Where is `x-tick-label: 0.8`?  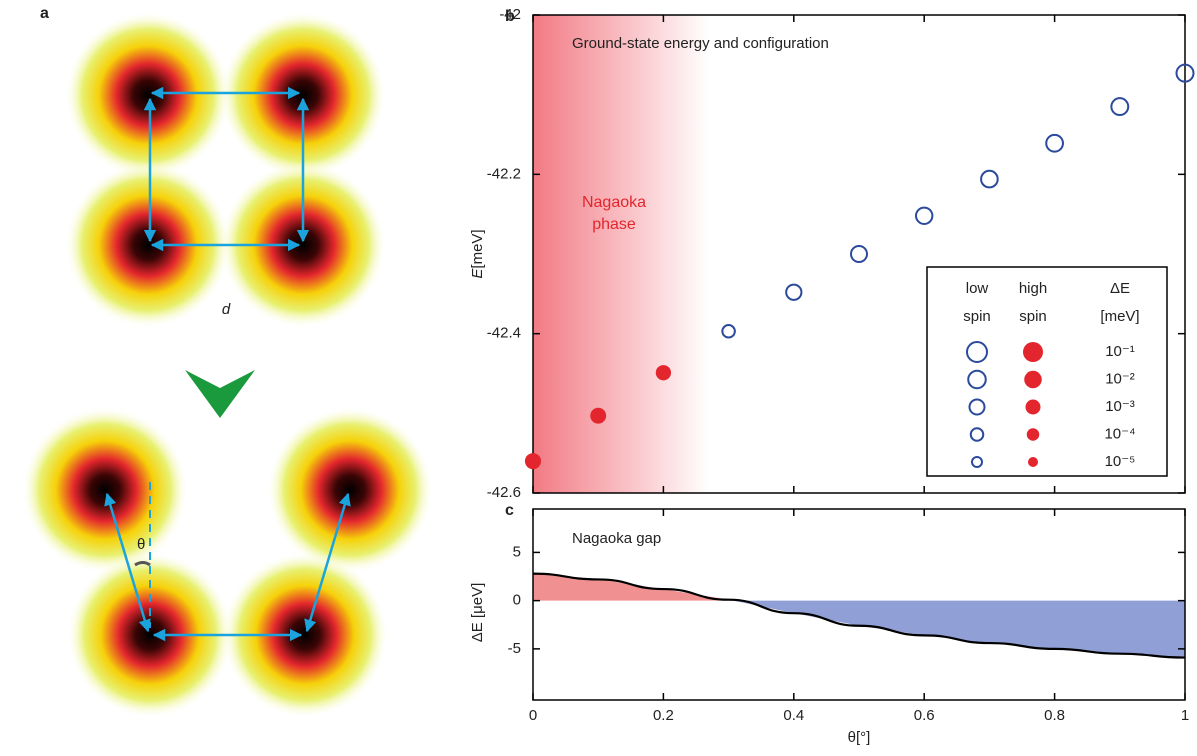 x-tick-label: 0.8 is located at coordinates (1054, 715).